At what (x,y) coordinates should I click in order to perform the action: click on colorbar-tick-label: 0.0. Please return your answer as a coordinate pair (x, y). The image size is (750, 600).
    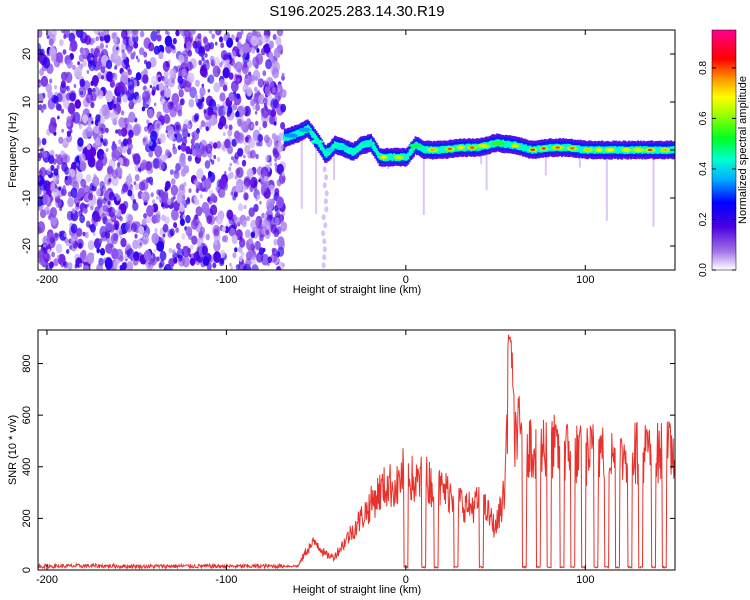
    Looking at the image, I should click on (703, 270).